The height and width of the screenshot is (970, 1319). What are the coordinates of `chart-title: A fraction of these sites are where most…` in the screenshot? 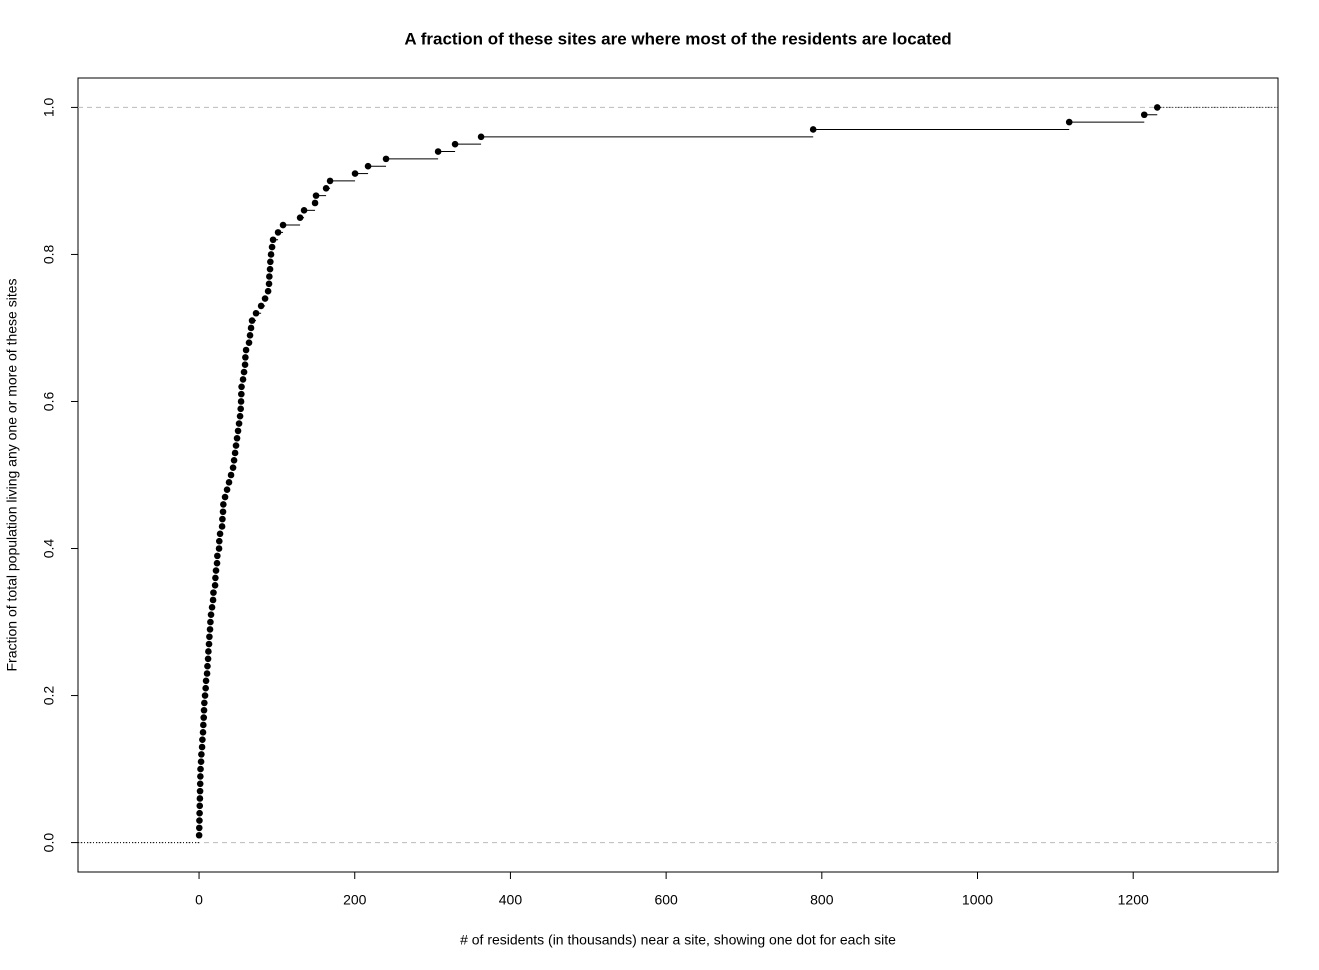 It's located at (677, 38).